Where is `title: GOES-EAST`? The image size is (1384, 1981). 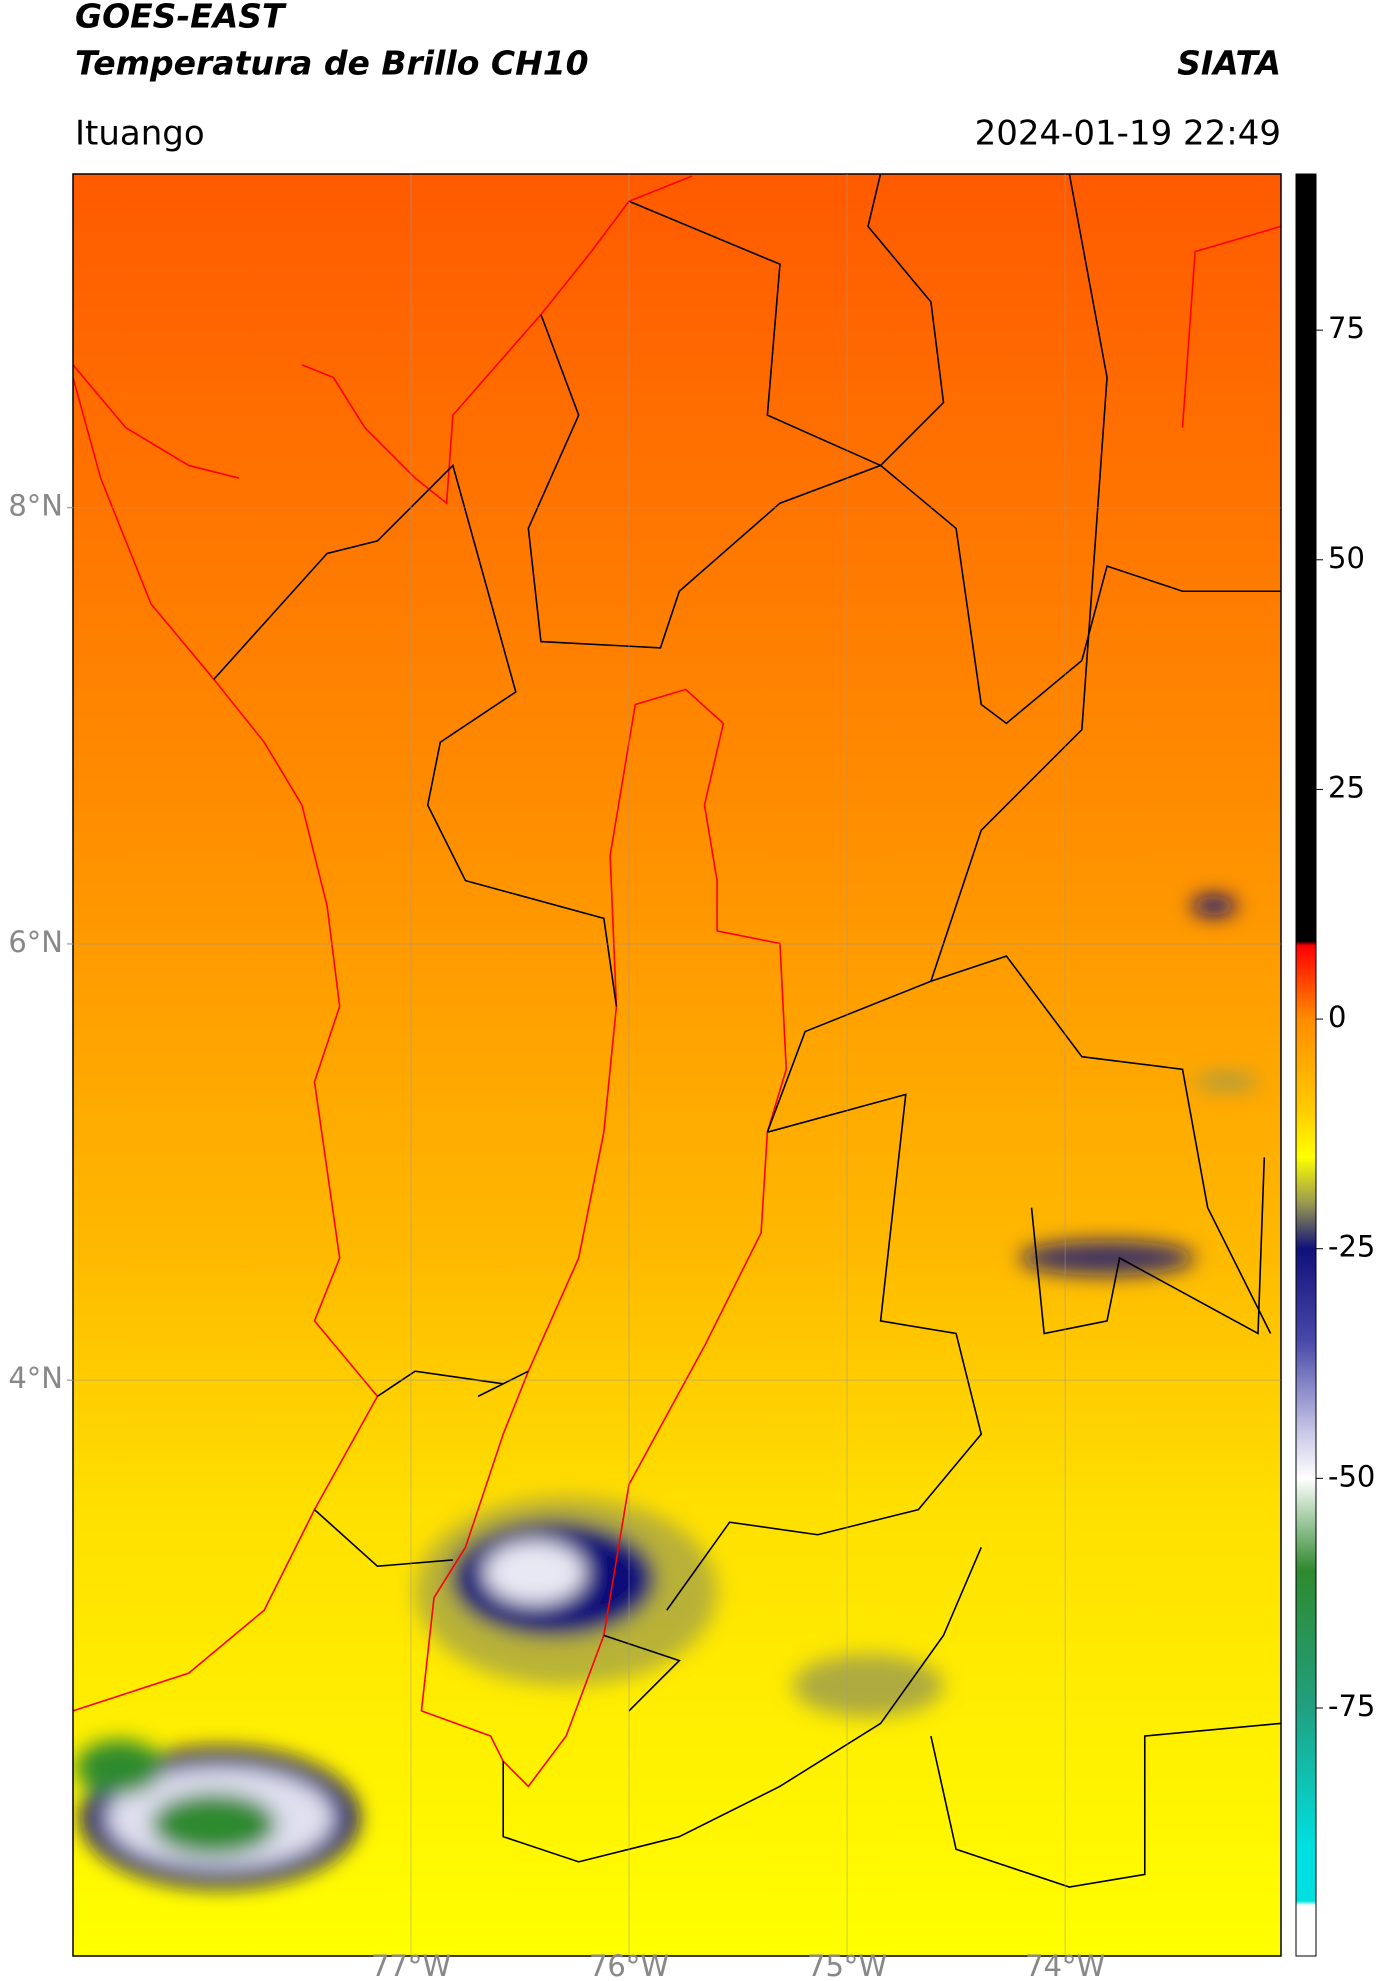 title: GOES-EAST is located at coordinates (181, 18).